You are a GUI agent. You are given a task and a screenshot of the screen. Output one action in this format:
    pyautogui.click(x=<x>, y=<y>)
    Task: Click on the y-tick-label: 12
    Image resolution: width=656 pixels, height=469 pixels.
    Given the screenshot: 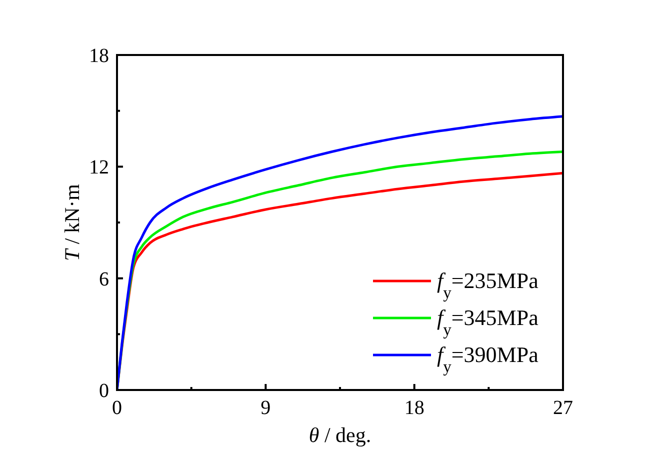 What is the action you would take?
    pyautogui.click(x=99, y=167)
    